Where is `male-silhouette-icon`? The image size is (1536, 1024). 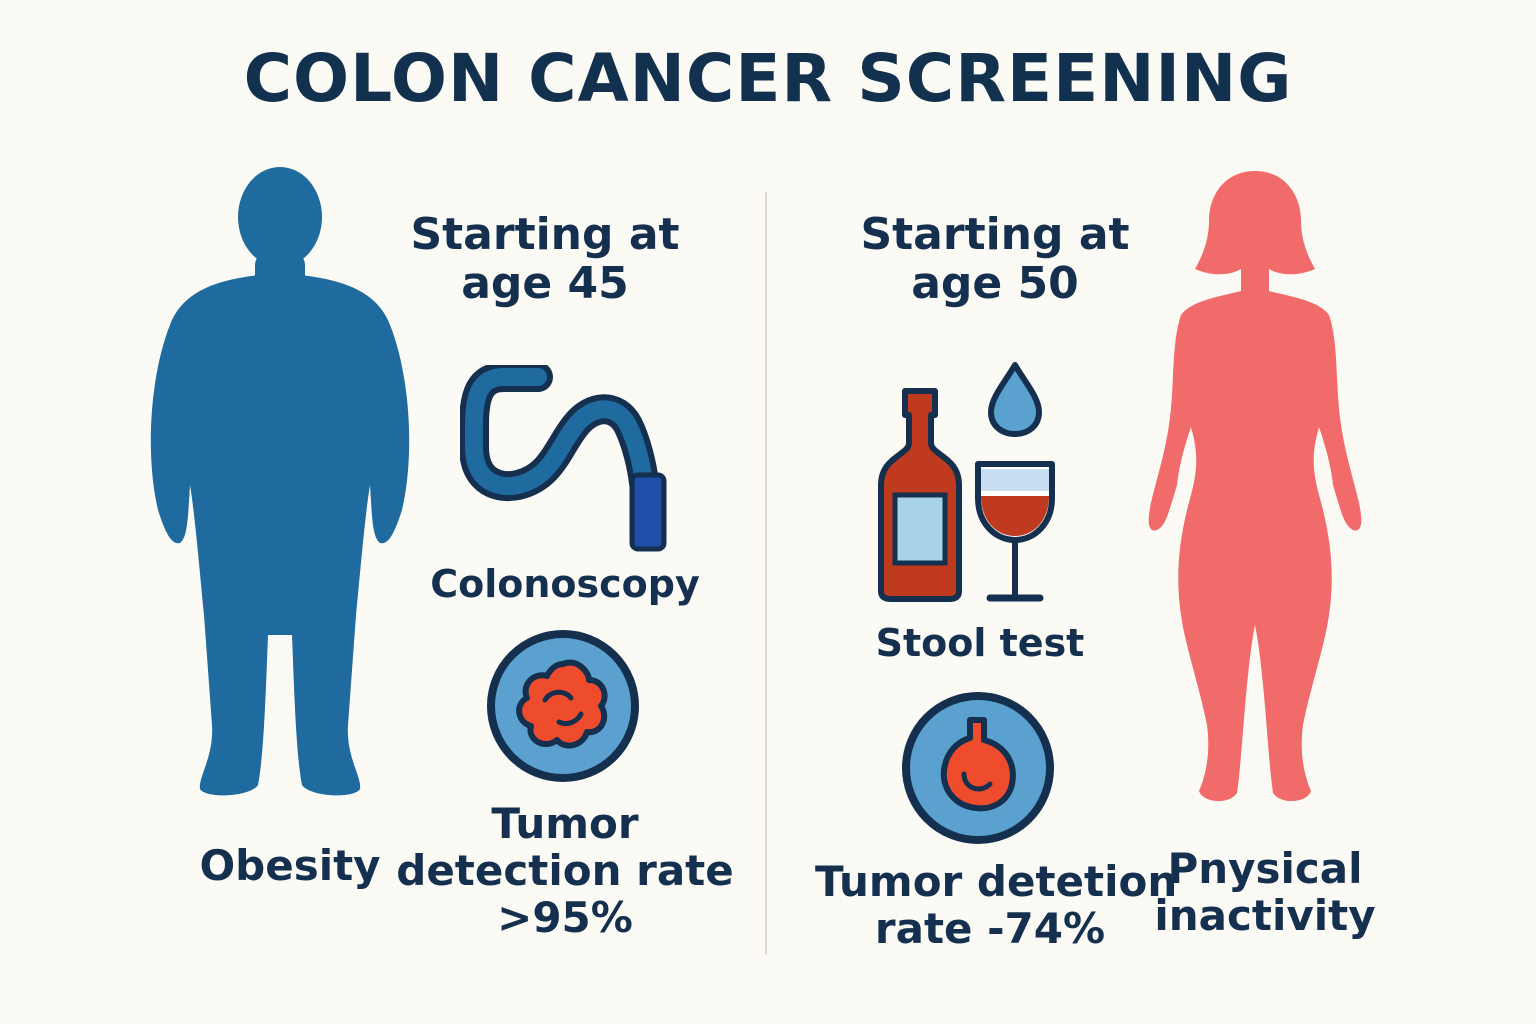 male-silhouette-icon is located at coordinates (280, 485).